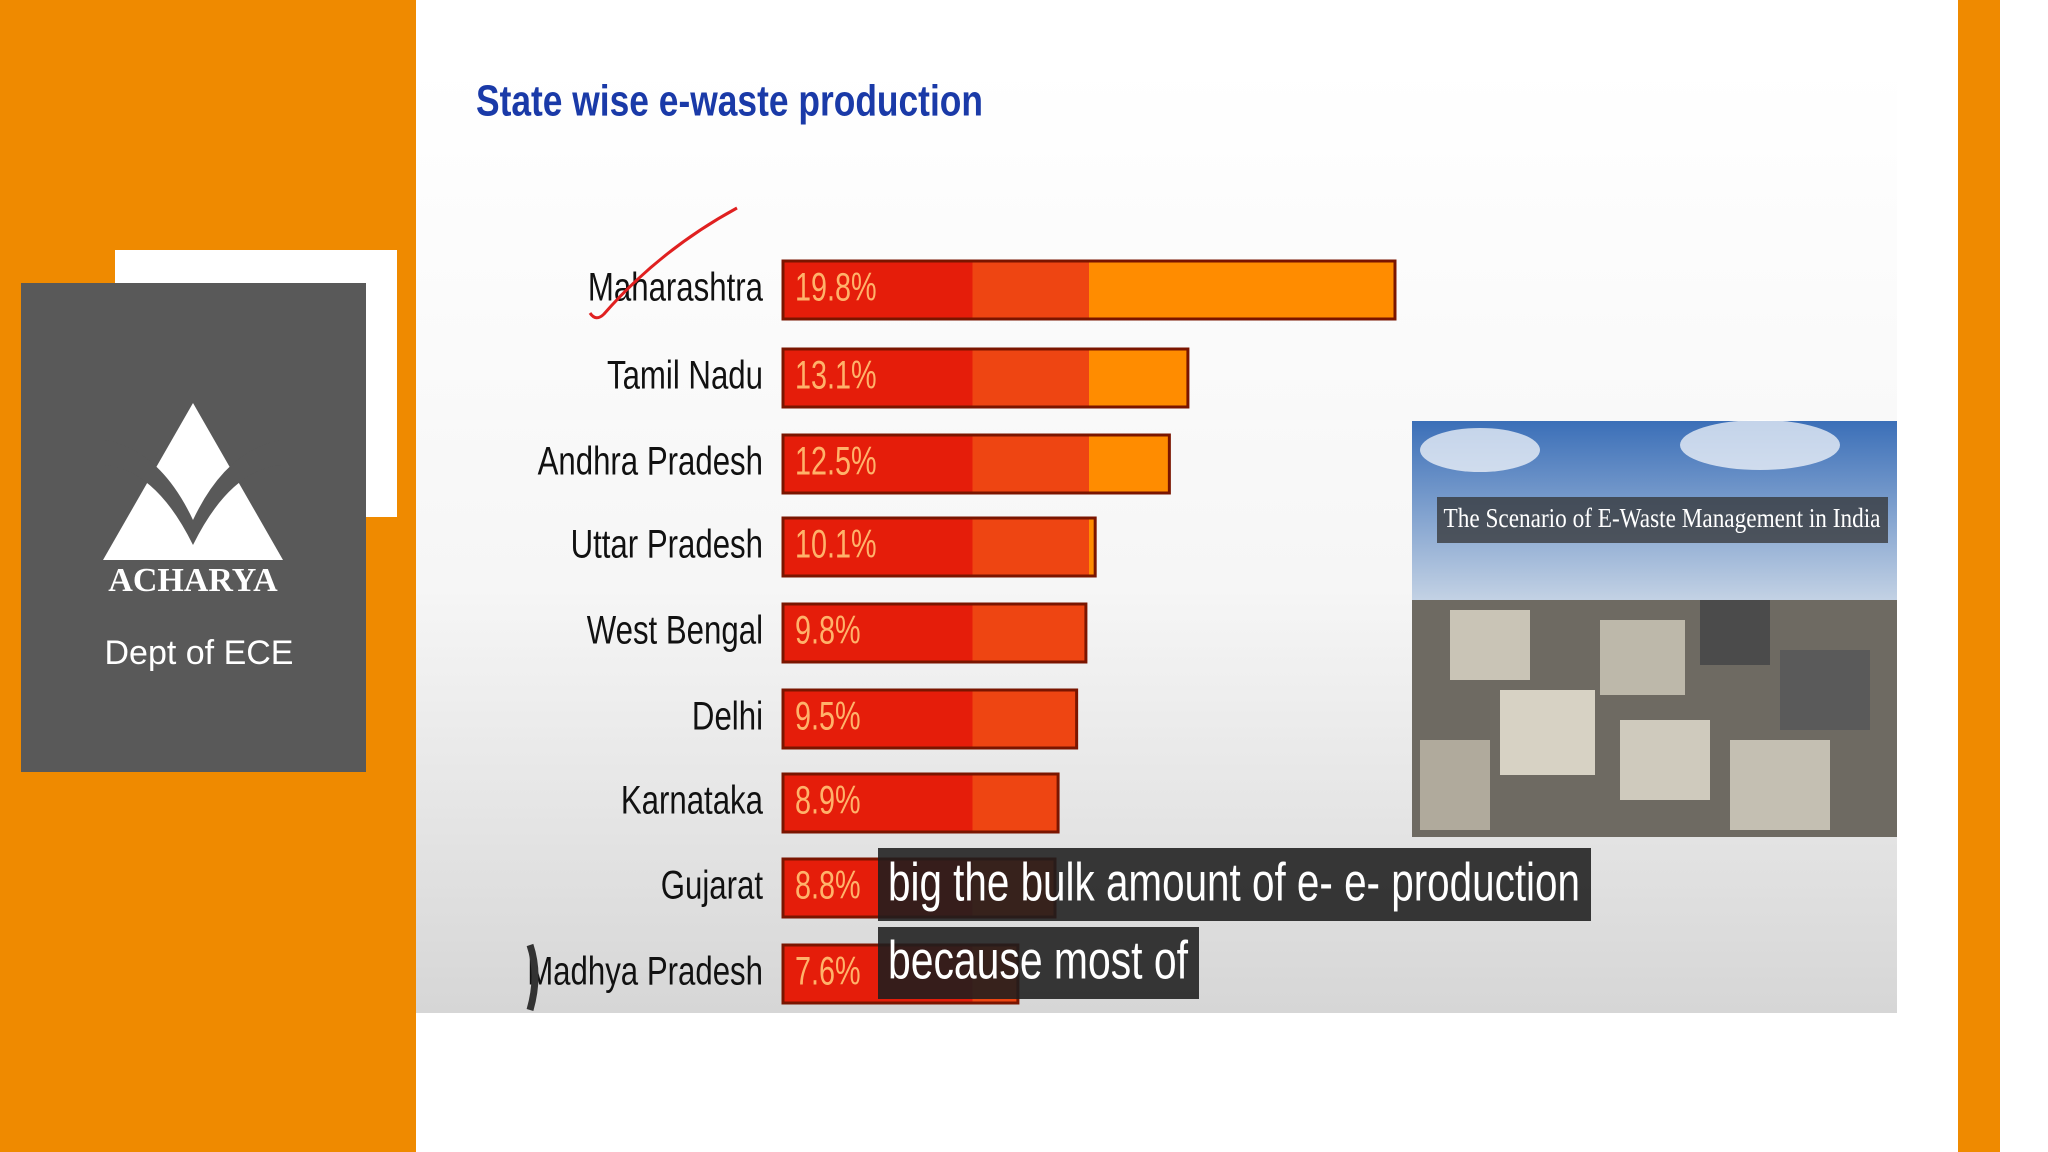 Image resolution: width=2048 pixels, height=1152 pixels. Describe the element at coordinates (532, 977) in the screenshot. I see `marker` at that location.